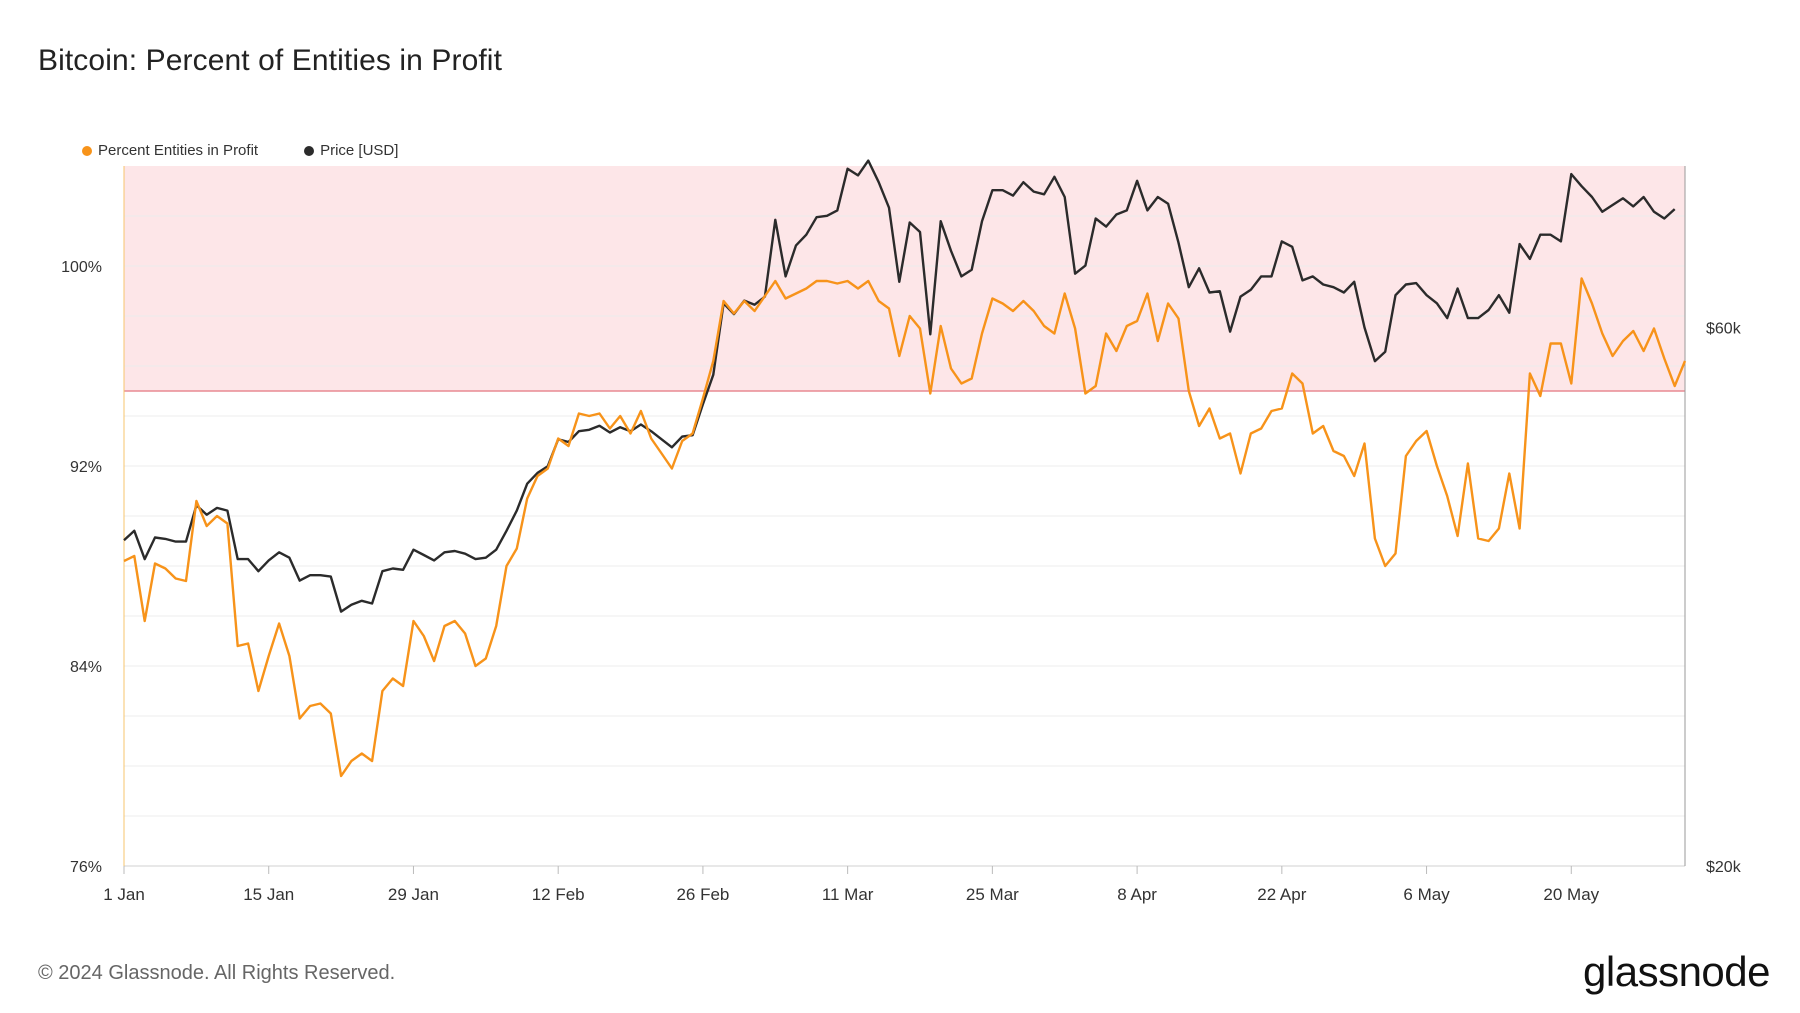  Describe the element at coordinates (86, 467) in the screenshot. I see `y-left-tick-label: 92%` at that location.